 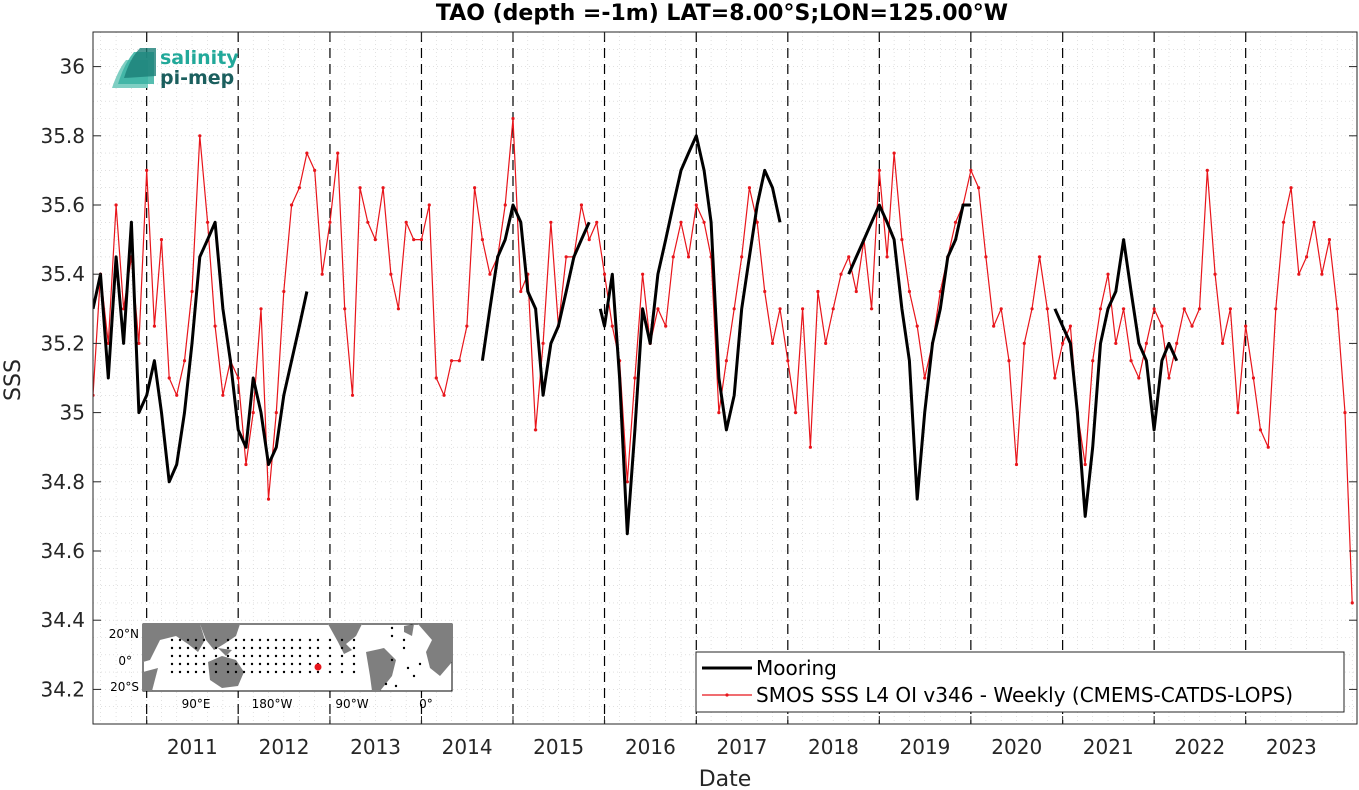 What do you see at coordinates (13, 380) in the screenshot?
I see `y-axis-title: SSS` at bounding box center [13, 380].